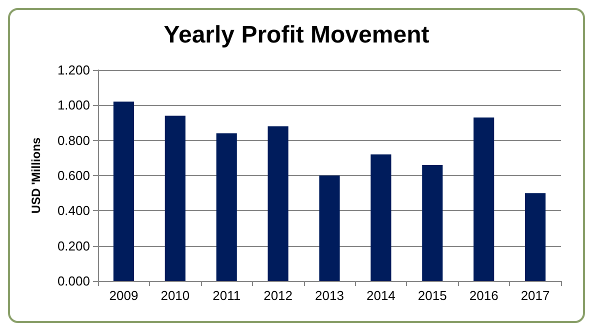 Image resolution: width=593 pixels, height=331 pixels. I want to click on x-tick-label: 2010, so click(175, 295).